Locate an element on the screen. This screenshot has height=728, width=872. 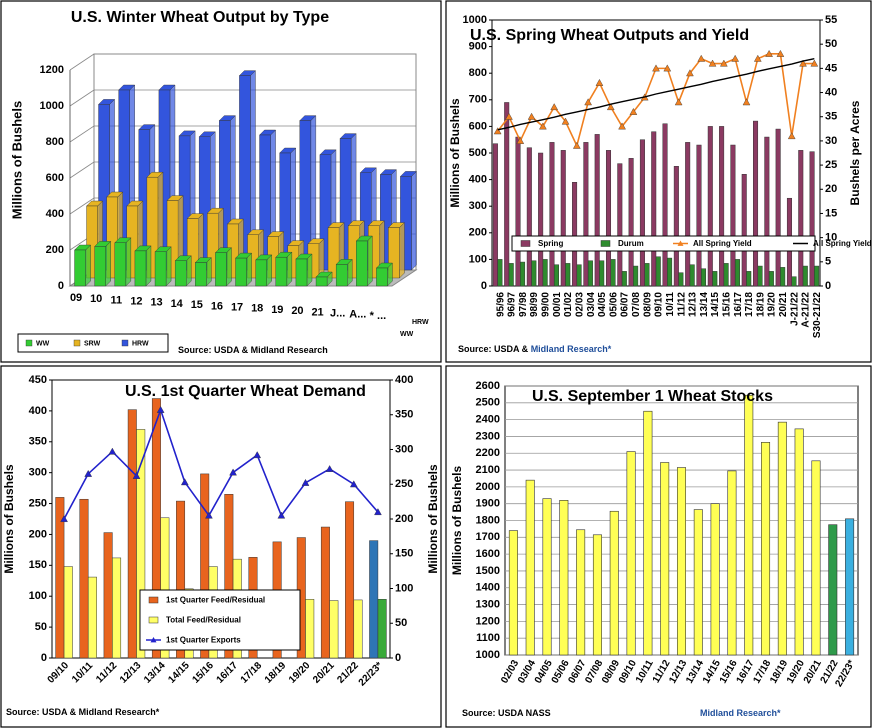
legend-label: Spring is located at coordinates (550, 243).